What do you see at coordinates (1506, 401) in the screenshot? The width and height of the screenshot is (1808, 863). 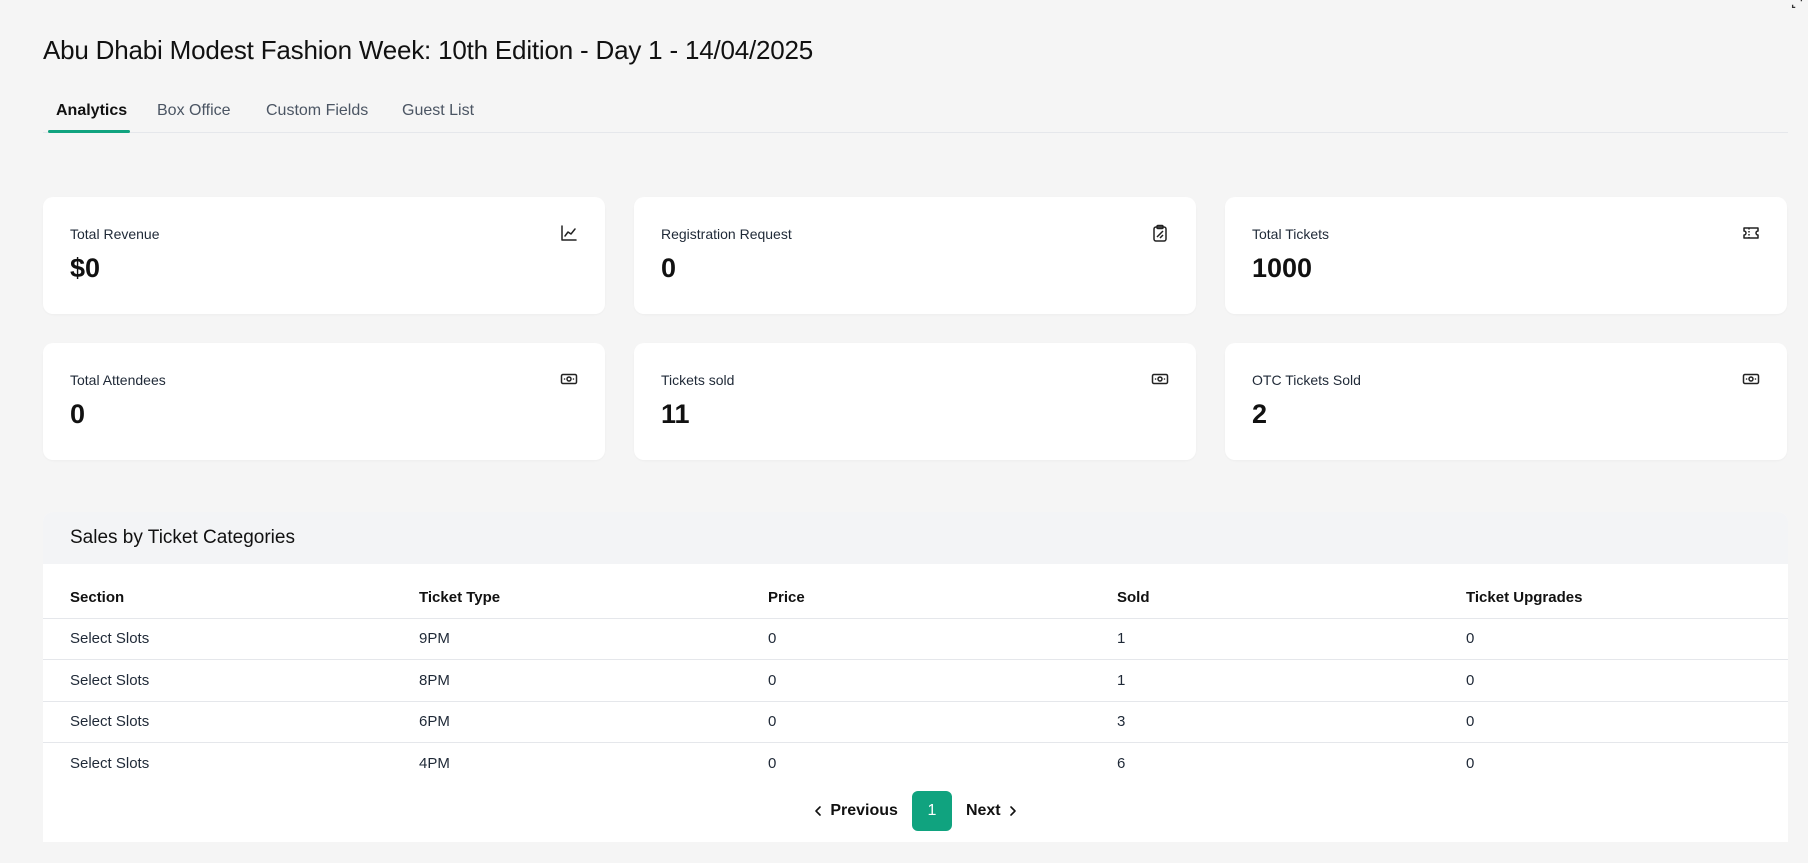 I see `stat-card-otc-tickets-sold: OTC Tickets Sold 2` at bounding box center [1506, 401].